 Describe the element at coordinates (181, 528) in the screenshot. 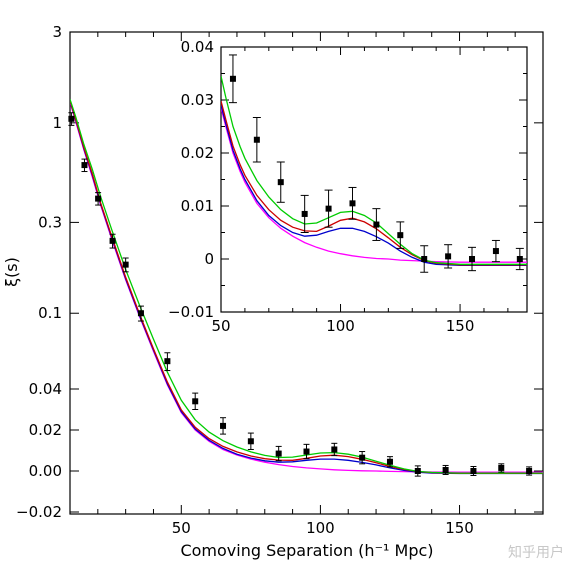

I see `main-x-tick-label: 50` at that location.